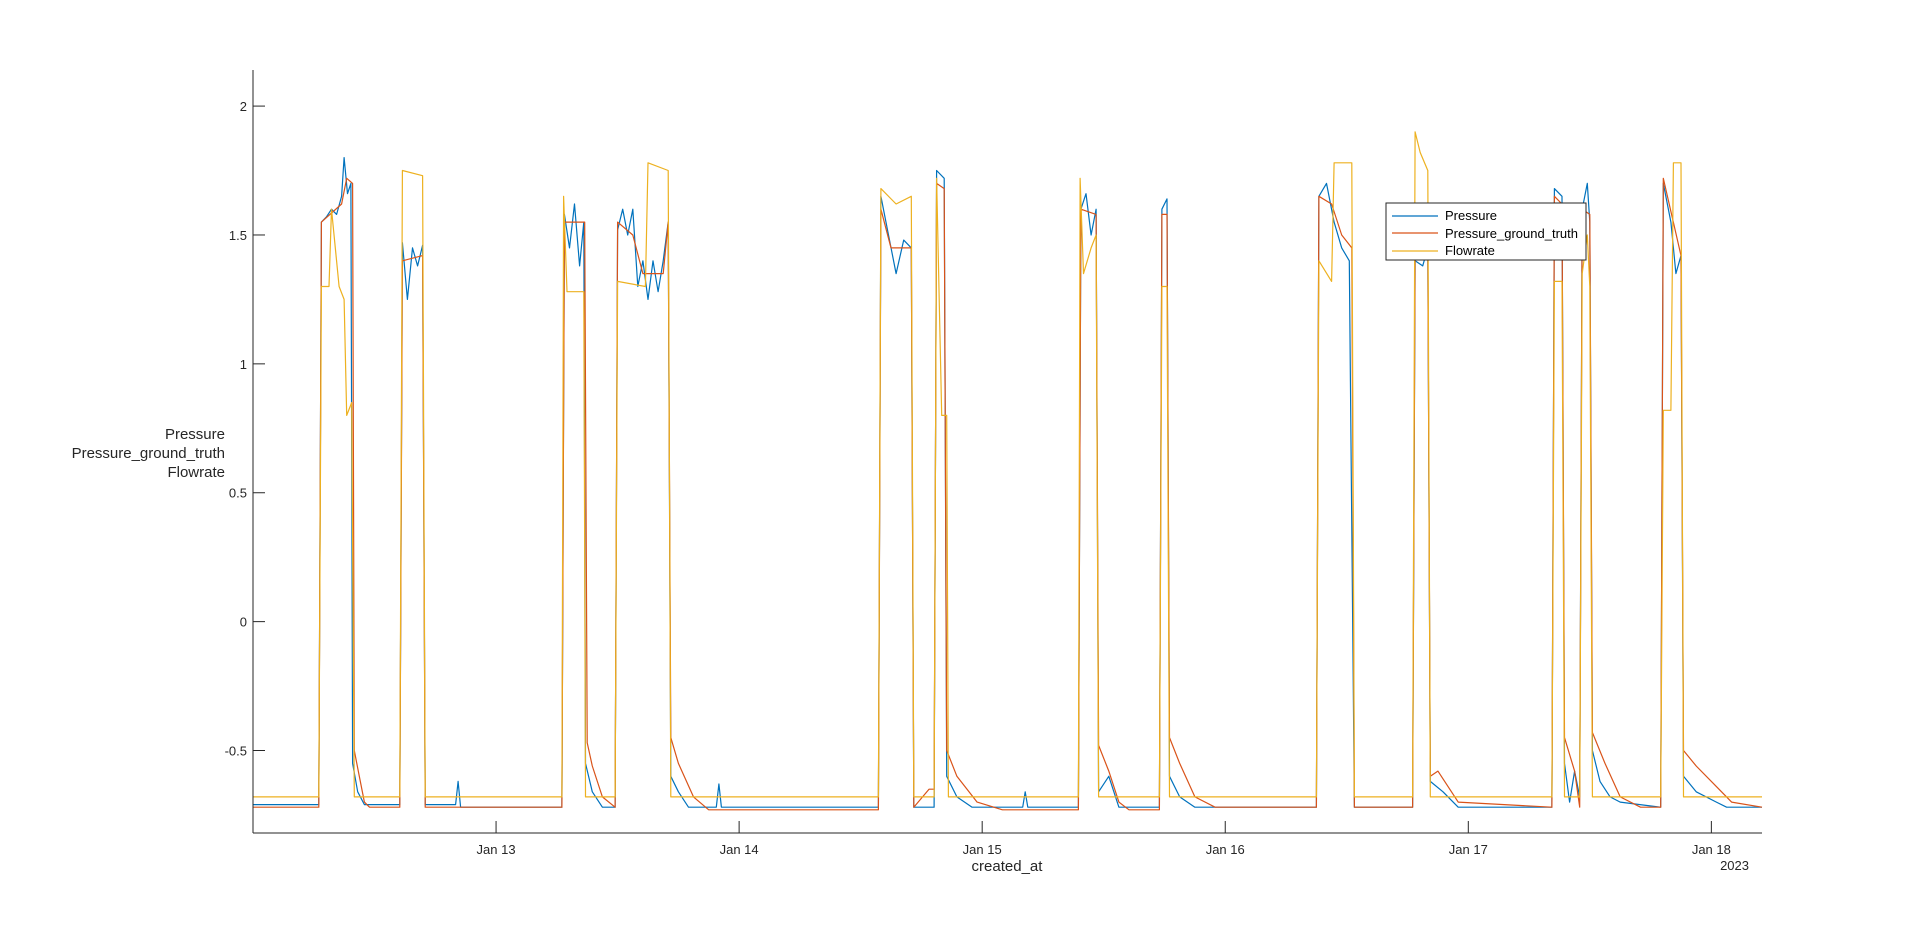  I want to click on y-tick-label: 0, so click(243, 622).